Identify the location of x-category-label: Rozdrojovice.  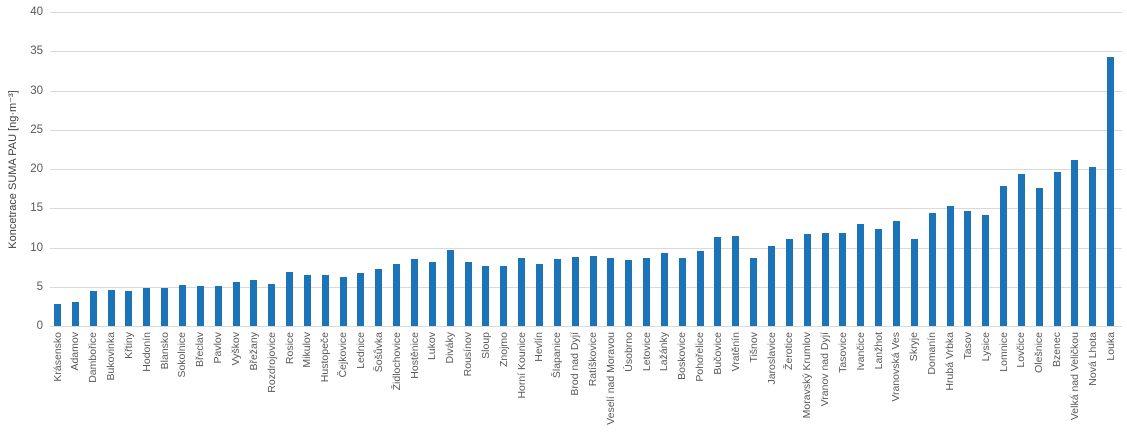
(271, 362).